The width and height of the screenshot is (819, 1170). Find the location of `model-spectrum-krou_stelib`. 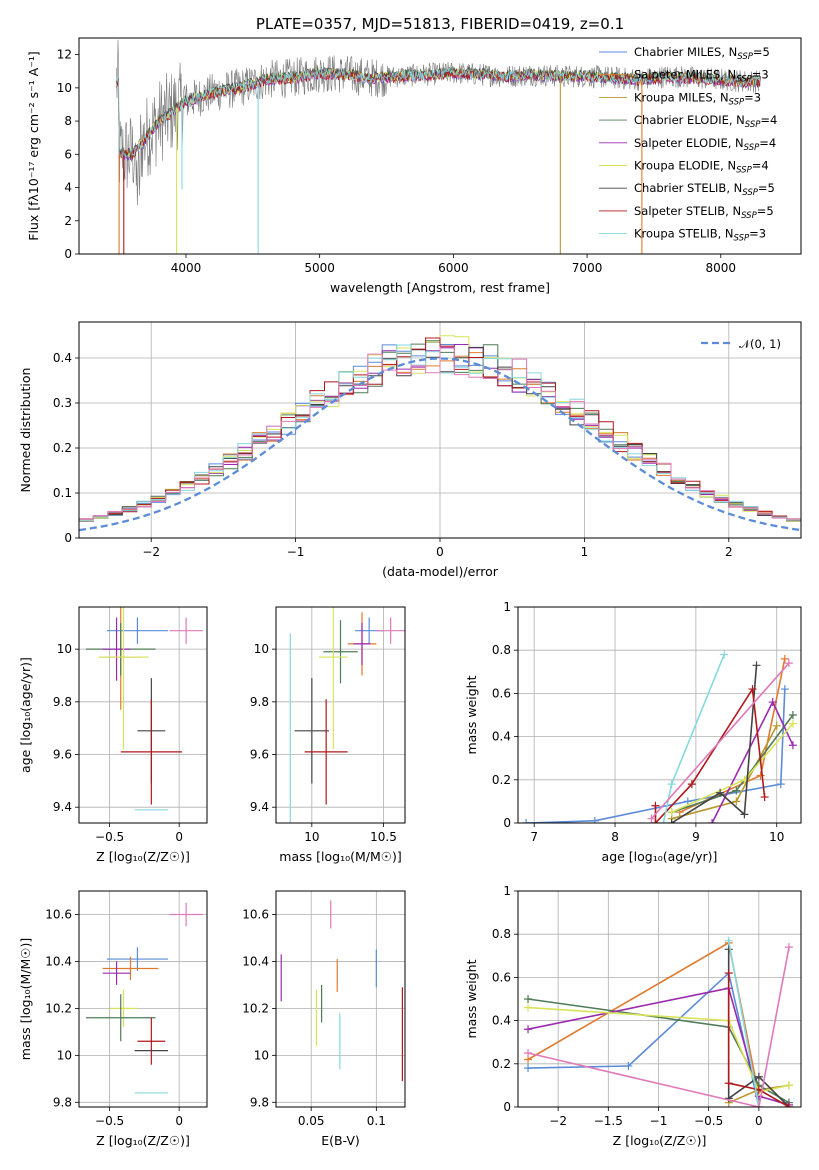

model-spectrum-krou_stelib is located at coordinates (438, 113).